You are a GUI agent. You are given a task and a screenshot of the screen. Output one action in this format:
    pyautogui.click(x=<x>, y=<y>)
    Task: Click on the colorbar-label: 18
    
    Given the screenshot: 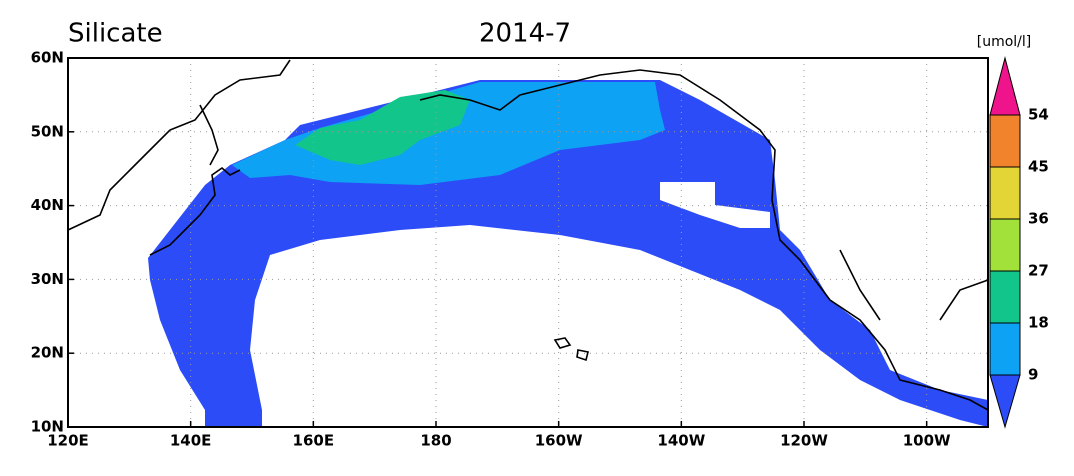 What is the action you would take?
    pyautogui.click(x=1038, y=323)
    